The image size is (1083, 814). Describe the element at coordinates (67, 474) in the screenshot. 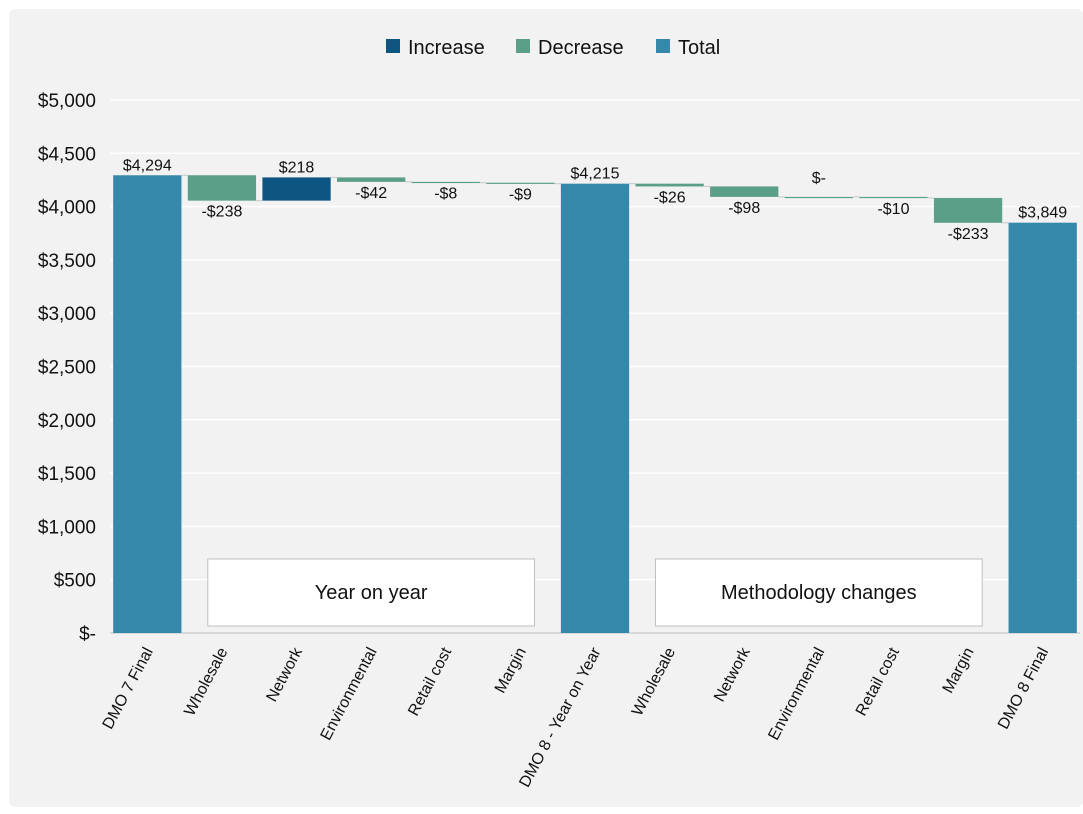

I see `y-tick-label: $1,500` at that location.